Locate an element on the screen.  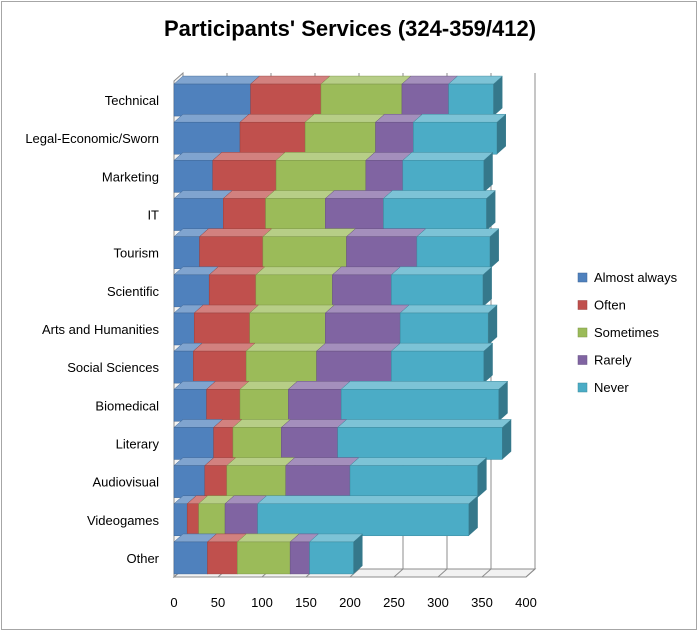
category-label: Scientific is located at coordinates (133, 291).